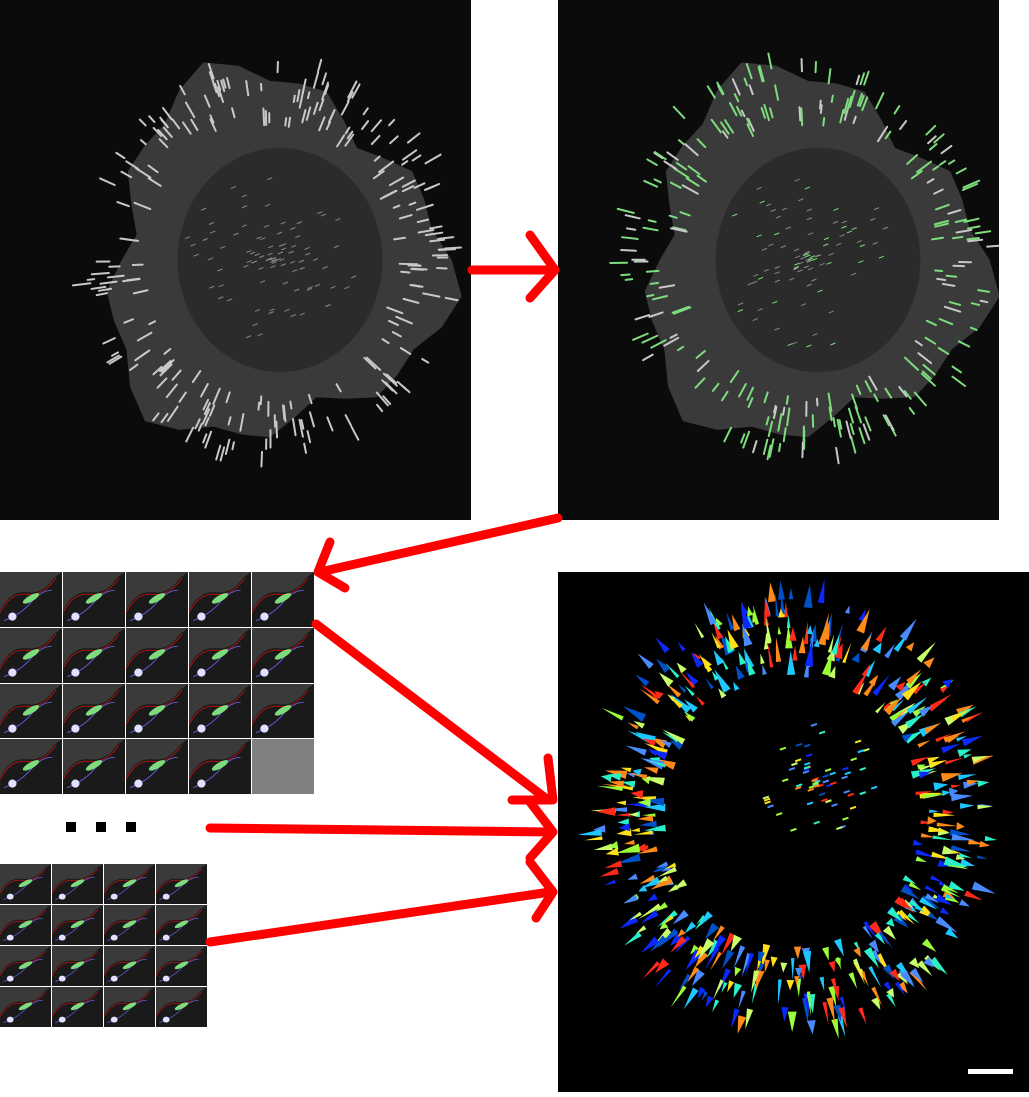 The image size is (1029, 1097). What do you see at coordinates (101, 827) in the screenshot?
I see `ellipsis-dot` at bounding box center [101, 827].